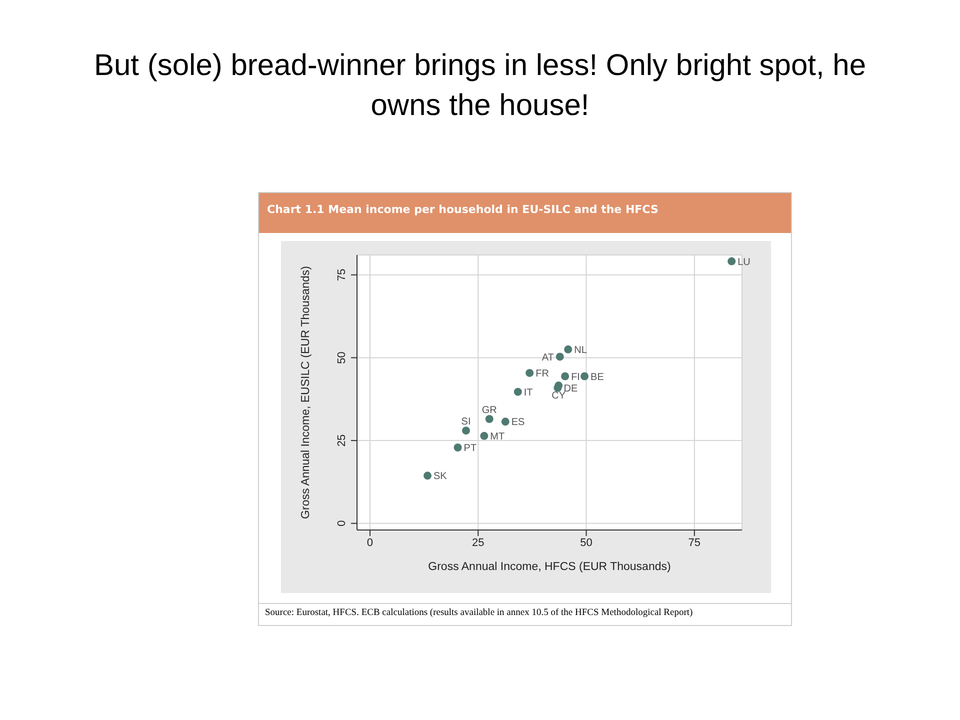  I want to click on chart-subtitle: Chart 1.1 Mean income per household in EU-SILC and the HFCS, so click(525, 213).